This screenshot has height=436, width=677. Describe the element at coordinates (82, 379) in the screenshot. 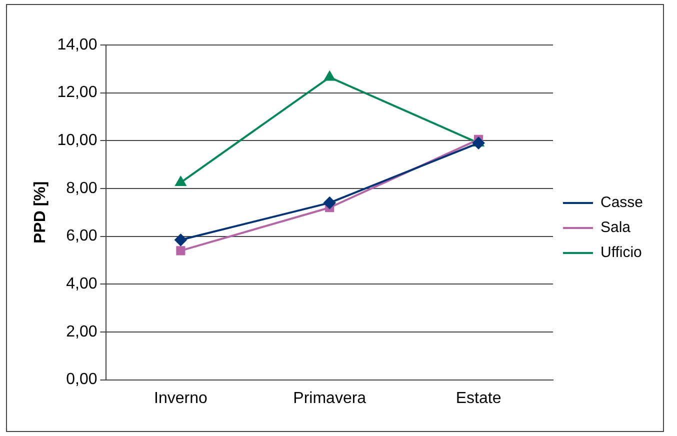

I see `y-tick-label: 0,00` at that location.